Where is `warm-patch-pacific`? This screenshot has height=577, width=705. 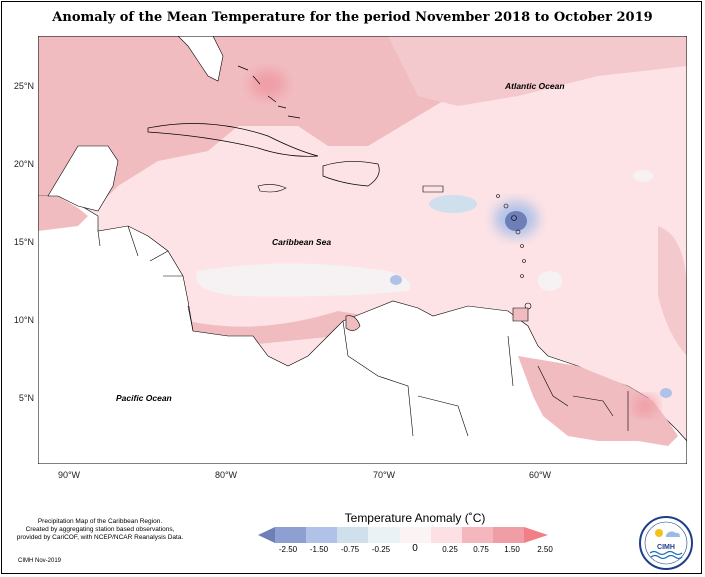
warm-patch-pacific is located at coordinates (63, 213).